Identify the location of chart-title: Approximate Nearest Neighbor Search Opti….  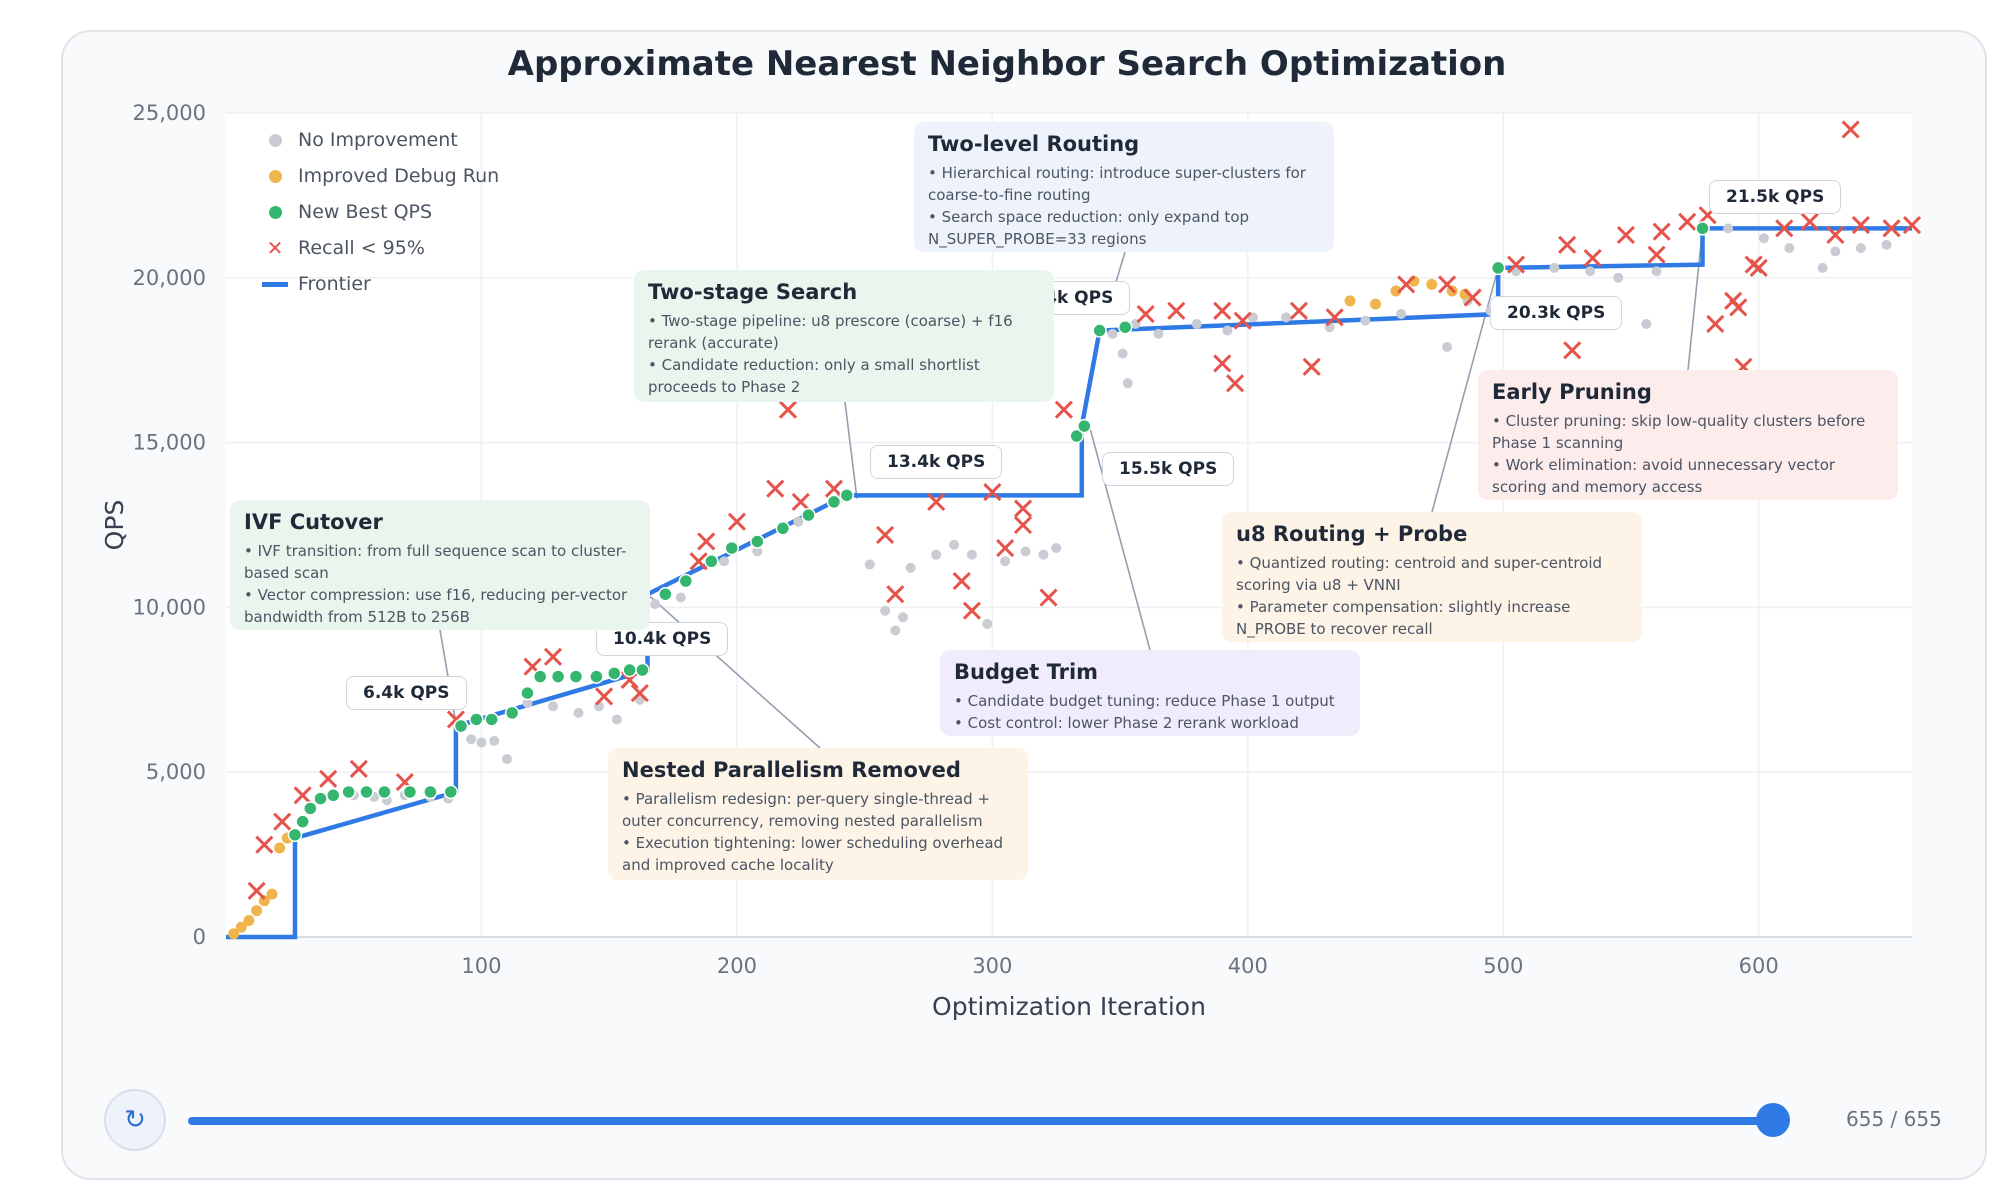
(1007, 64).